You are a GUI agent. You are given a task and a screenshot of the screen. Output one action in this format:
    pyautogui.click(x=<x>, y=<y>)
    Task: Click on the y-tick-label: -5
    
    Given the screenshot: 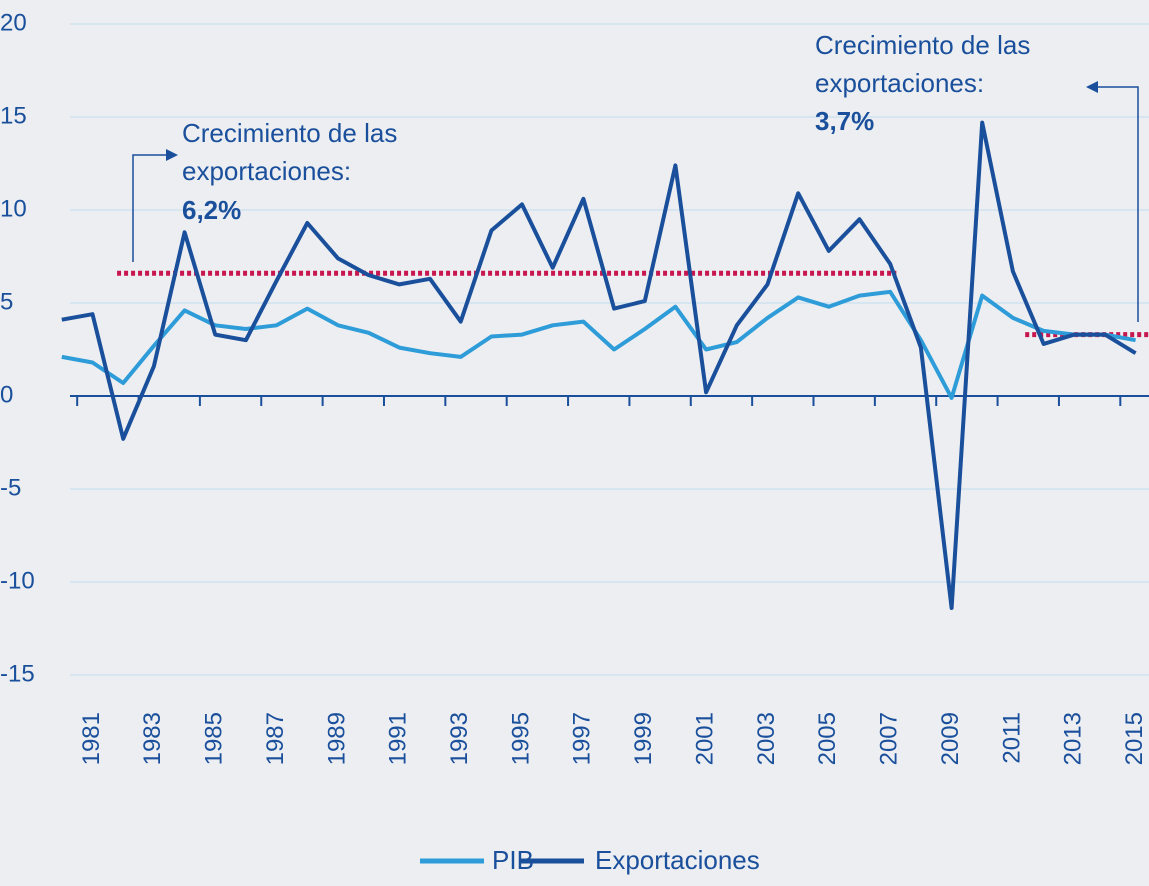 What is the action you would take?
    pyautogui.click(x=10, y=487)
    